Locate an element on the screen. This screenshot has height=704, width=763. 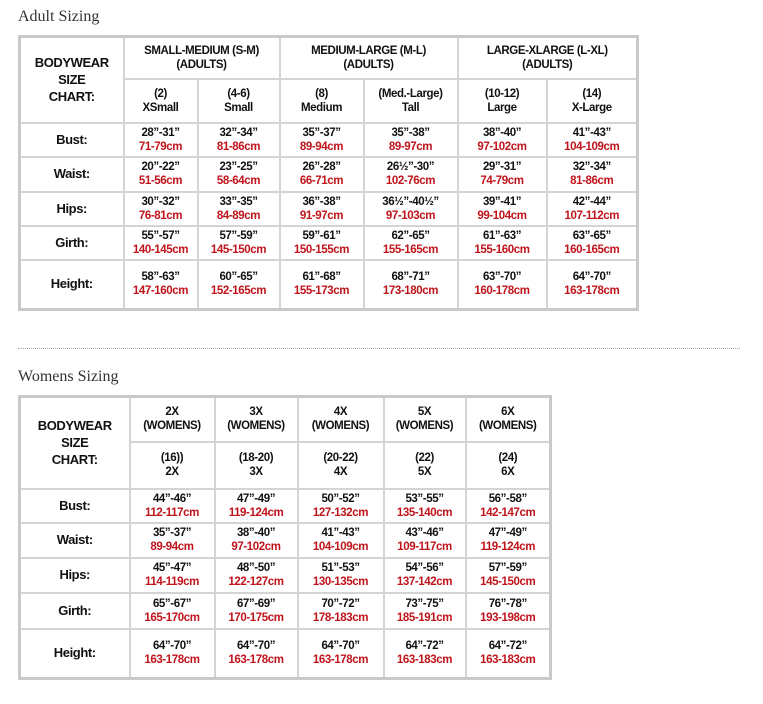
size-header: (8) Medium is located at coordinates (321, 100).